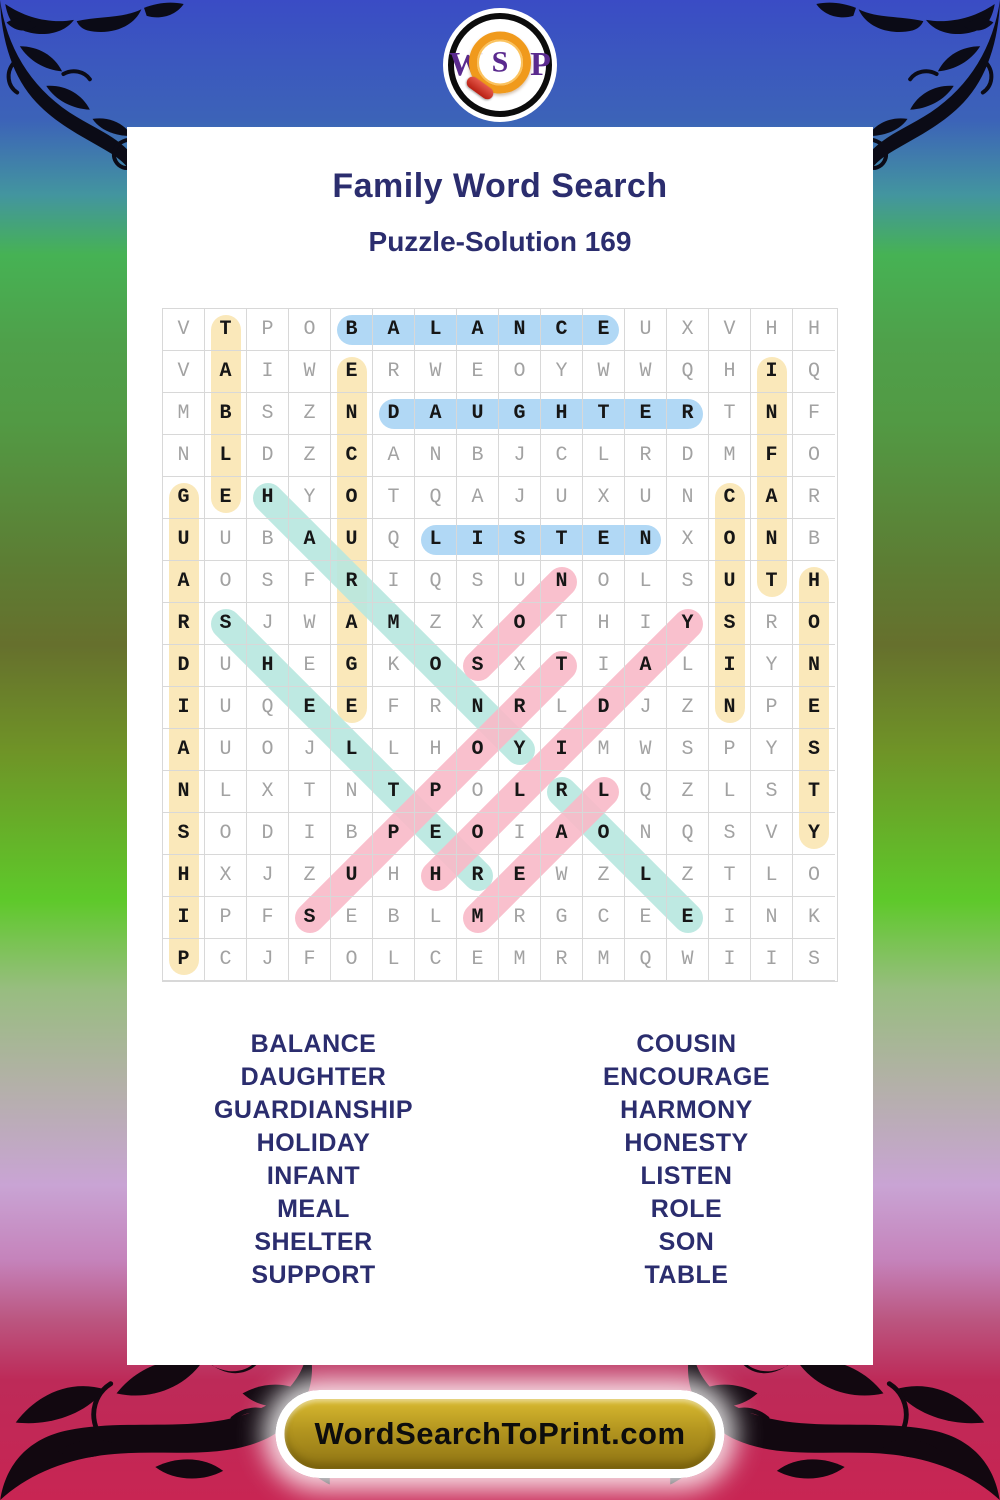 This screenshot has height=1500, width=1000. What do you see at coordinates (313, 1143) in the screenshot?
I see `word-list-item: HOLIDAY` at bounding box center [313, 1143].